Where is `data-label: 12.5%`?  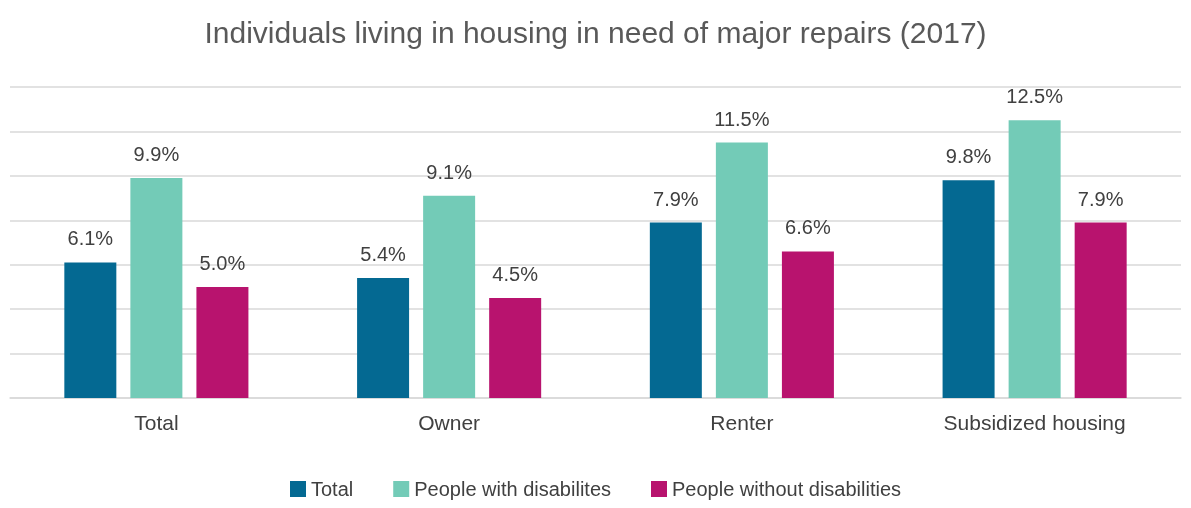 data-label: 12.5% is located at coordinates (1035, 96).